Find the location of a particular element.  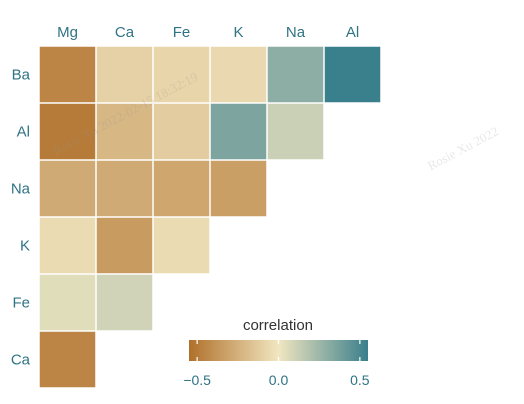

column-label: Ca is located at coordinates (125, 32).